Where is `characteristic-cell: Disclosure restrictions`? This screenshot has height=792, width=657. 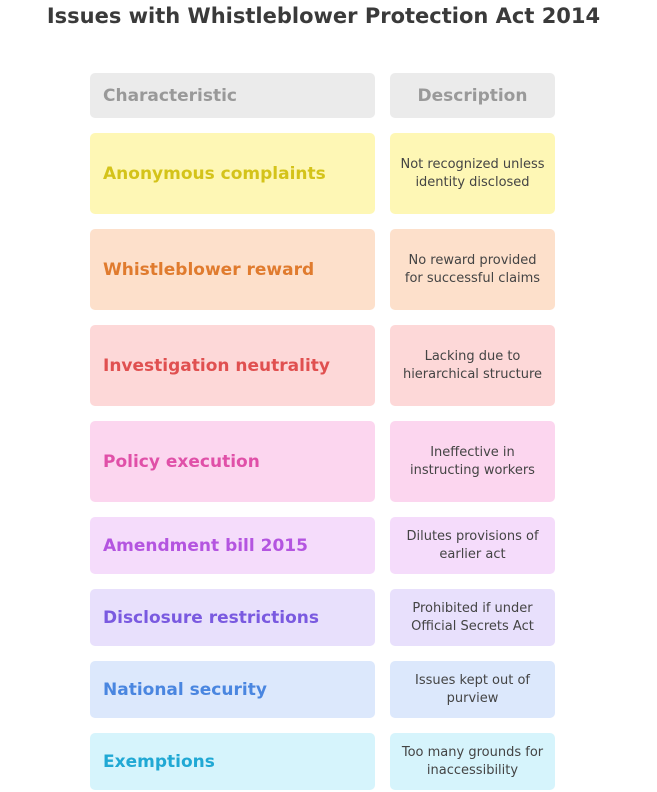
characteristic-cell: Disclosure restrictions is located at coordinates (232, 617).